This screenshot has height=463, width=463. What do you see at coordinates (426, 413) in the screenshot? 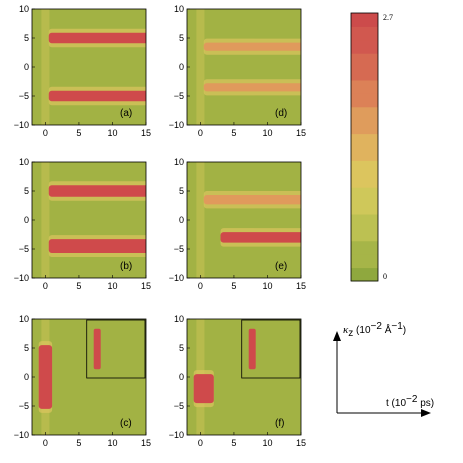
I see `x-arrow-head` at bounding box center [426, 413].